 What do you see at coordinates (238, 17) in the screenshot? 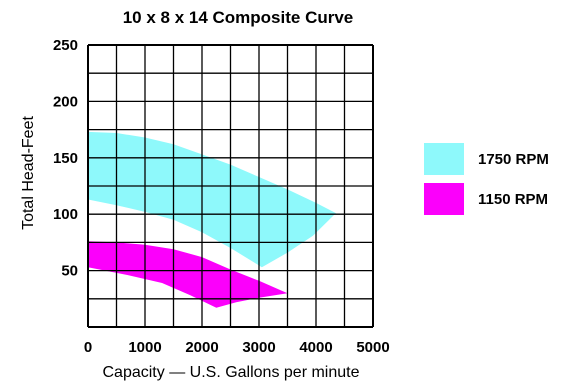
I see `chart-title: 10 x 8 x 14 Composite Curve` at bounding box center [238, 17].